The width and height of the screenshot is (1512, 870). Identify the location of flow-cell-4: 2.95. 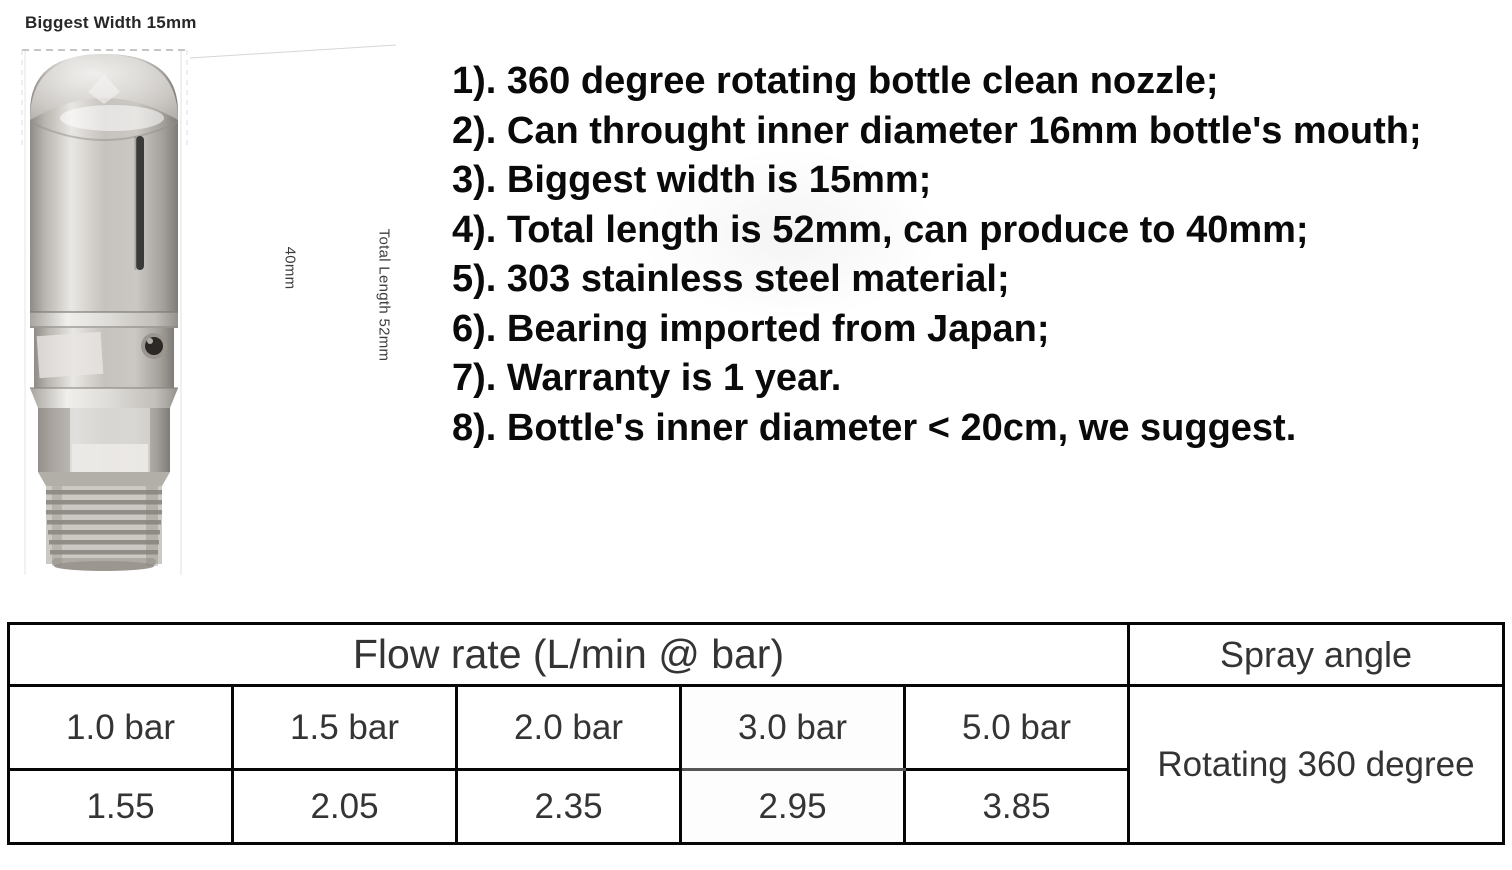
(792, 806).